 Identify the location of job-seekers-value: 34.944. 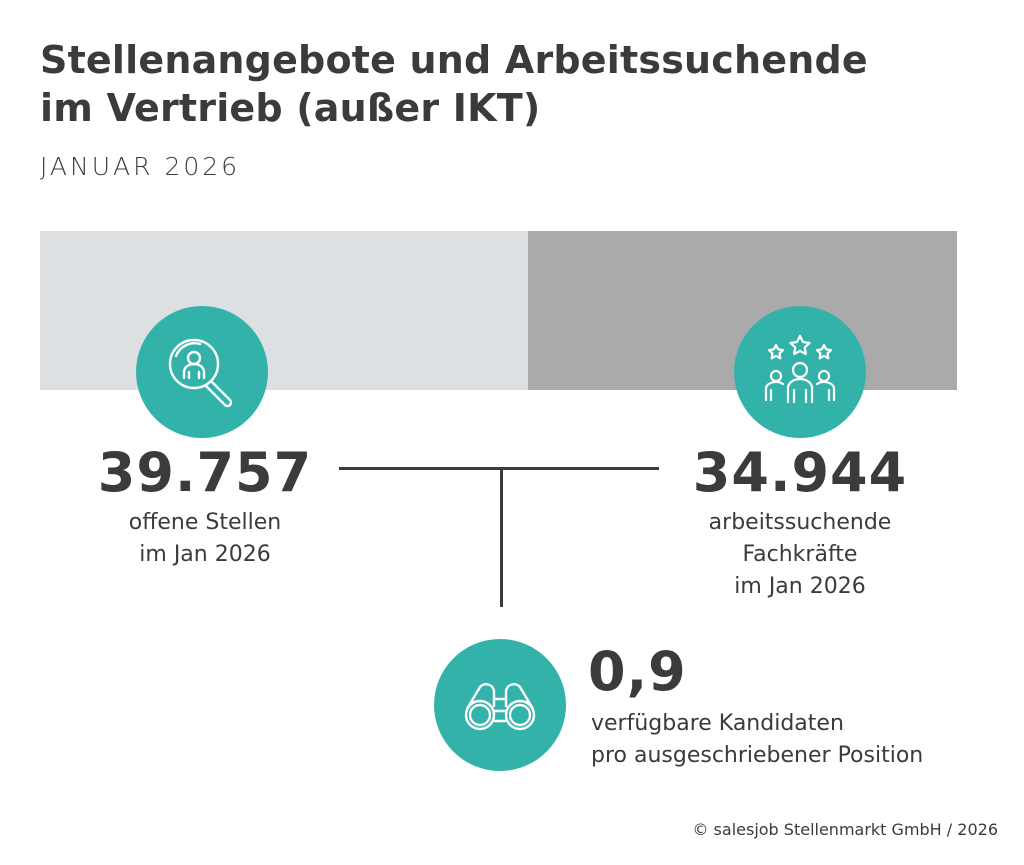
(800, 472).